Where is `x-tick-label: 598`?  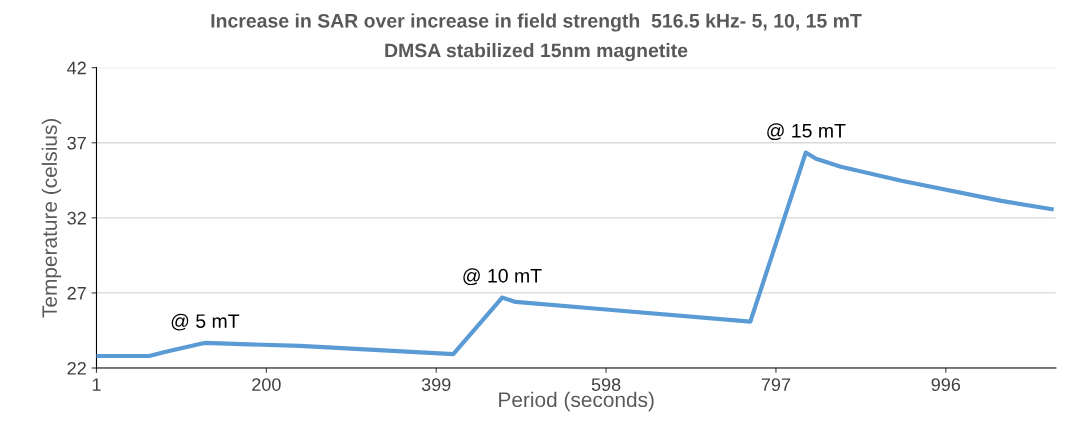
x-tick-label: 598 is located at coordinates (606, 384).